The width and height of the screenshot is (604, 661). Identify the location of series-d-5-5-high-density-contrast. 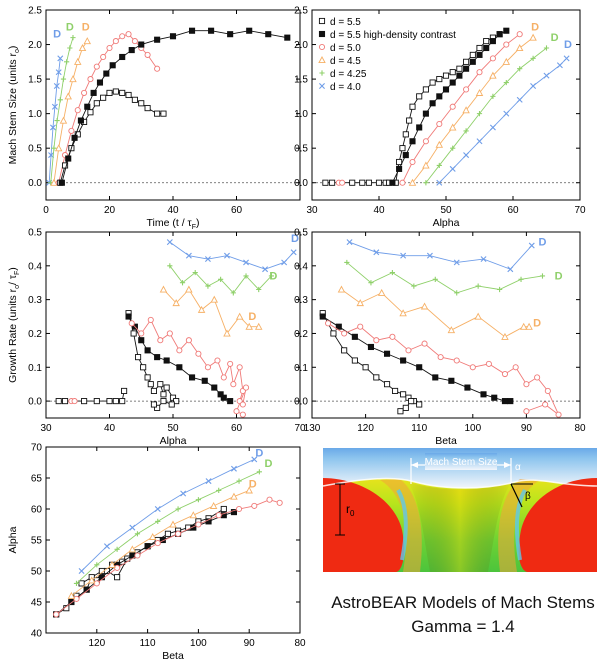
(145, 563).